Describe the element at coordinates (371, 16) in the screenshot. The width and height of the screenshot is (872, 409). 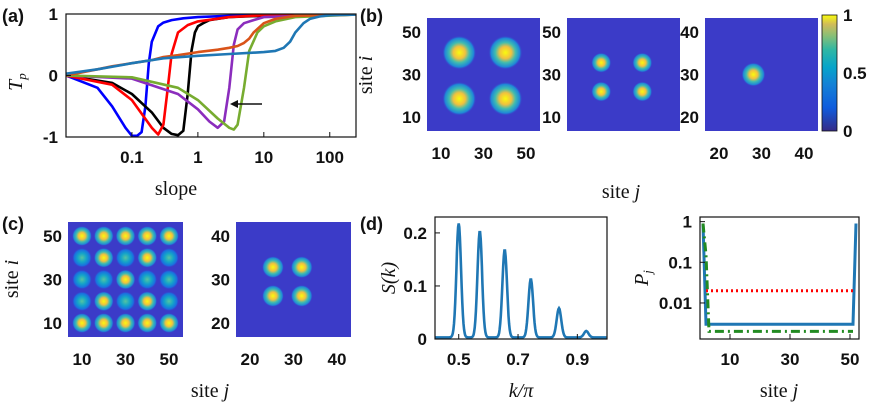
I see `panel-label-b: (b)` at that location.